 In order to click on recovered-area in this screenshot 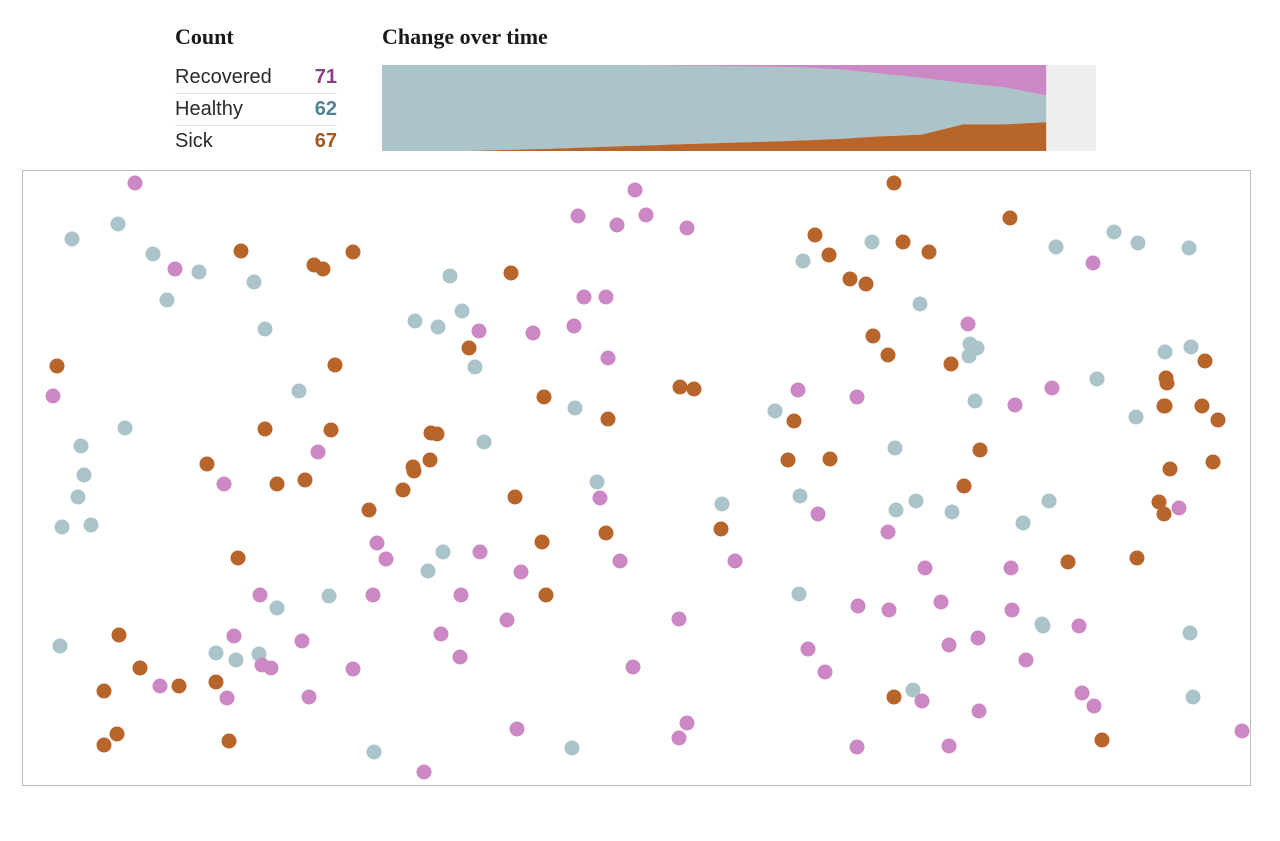, I will do `click(714, 80)`.